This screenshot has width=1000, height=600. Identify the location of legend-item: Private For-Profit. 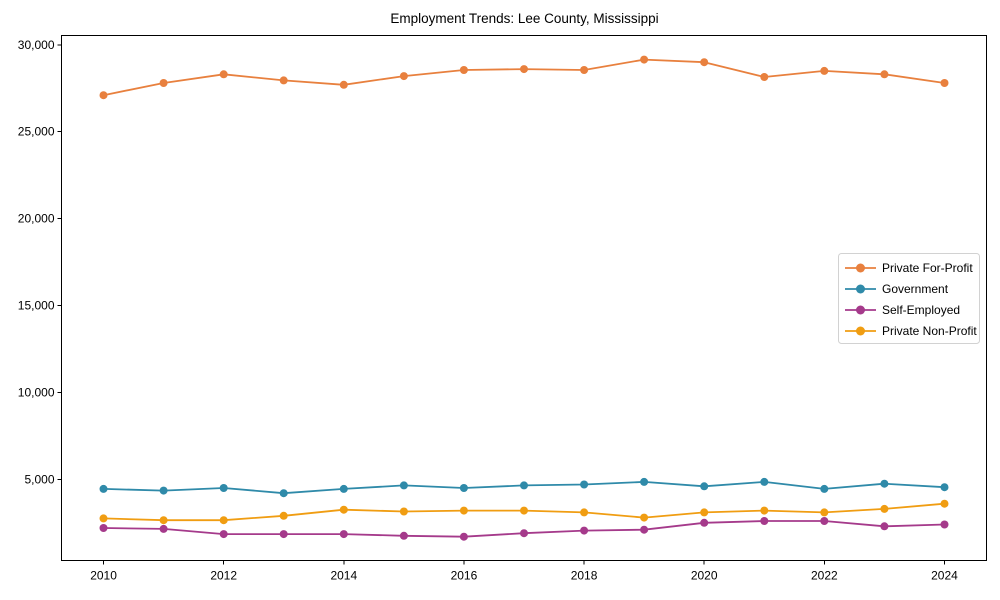
(909, 268).